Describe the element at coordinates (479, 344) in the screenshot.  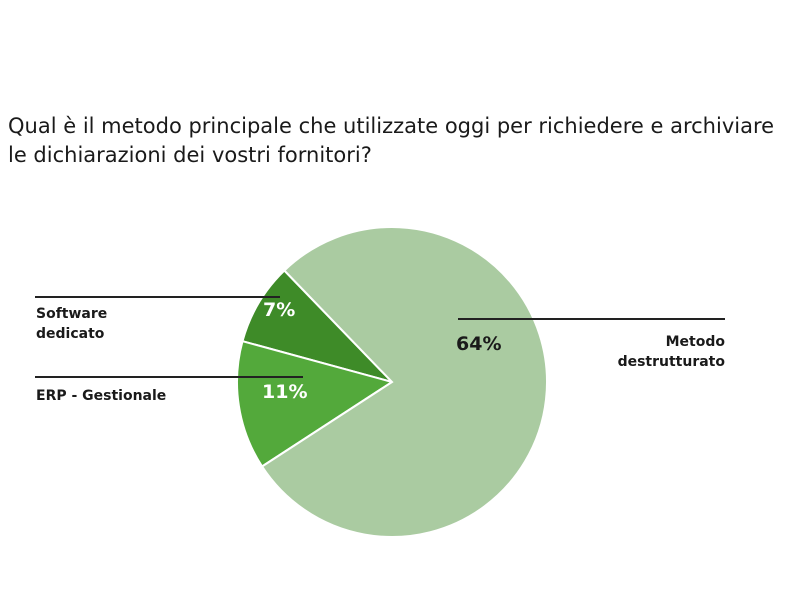
I see `value-label-64: 64%` at that location.